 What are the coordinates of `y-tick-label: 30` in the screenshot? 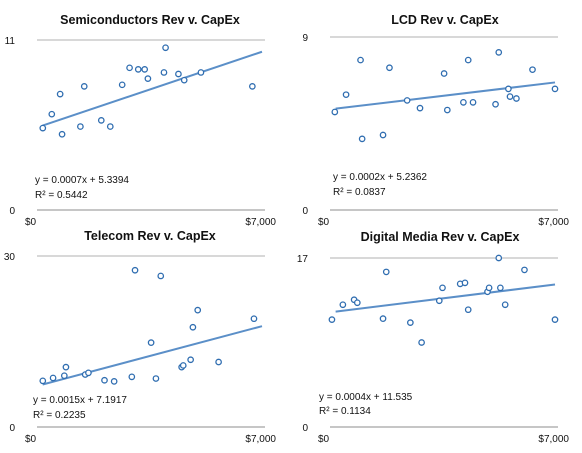 It's located at (10, 257).